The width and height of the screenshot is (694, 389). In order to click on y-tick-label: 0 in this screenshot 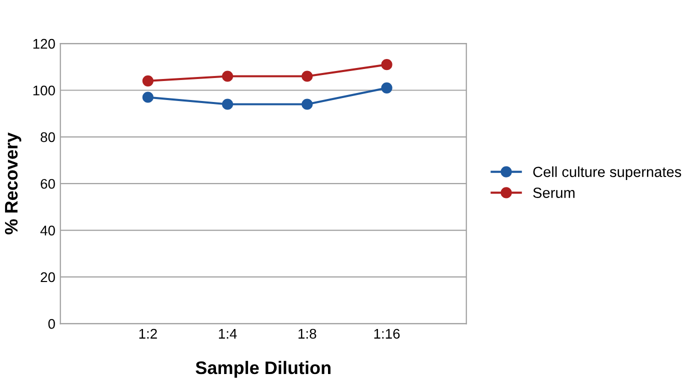, I will do `click(51, 323)`.